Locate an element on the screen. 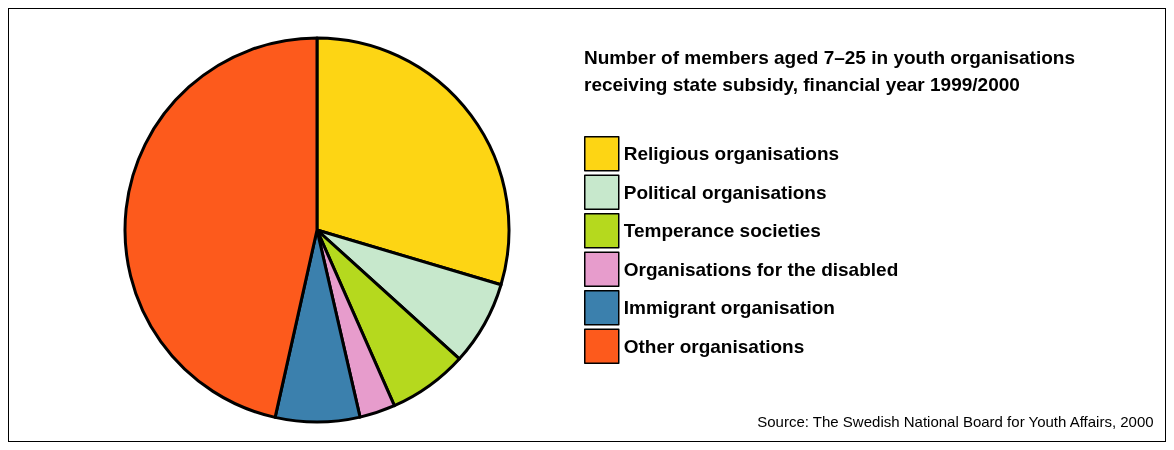  legend-label: Religious organisations is located at coordinates (731, 154).